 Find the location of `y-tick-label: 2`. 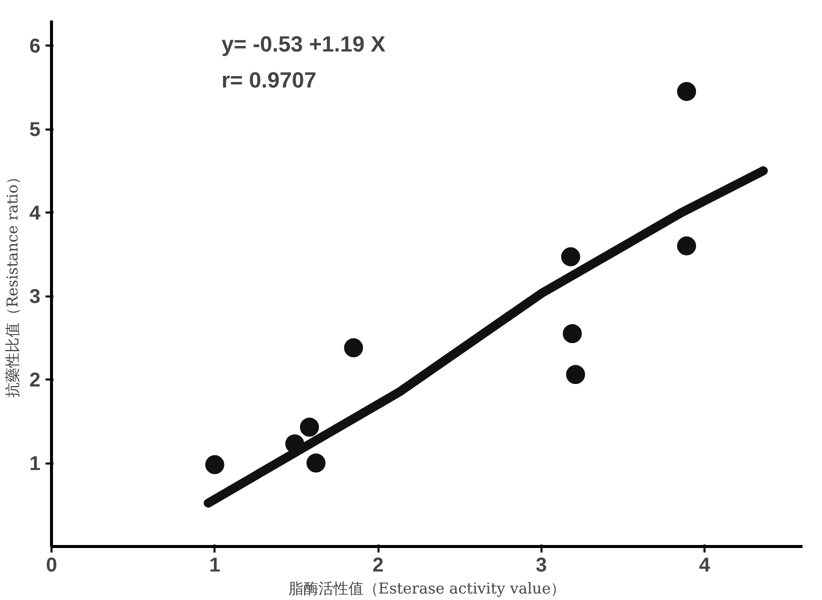

y-tick-label: 2 is located at coordinates (34, 381).